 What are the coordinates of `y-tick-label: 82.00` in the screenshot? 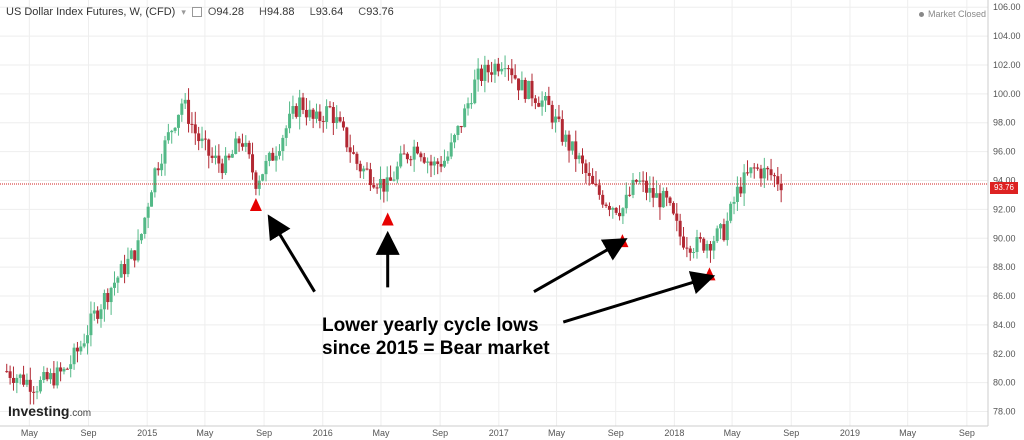 It's located at (1004, 354).